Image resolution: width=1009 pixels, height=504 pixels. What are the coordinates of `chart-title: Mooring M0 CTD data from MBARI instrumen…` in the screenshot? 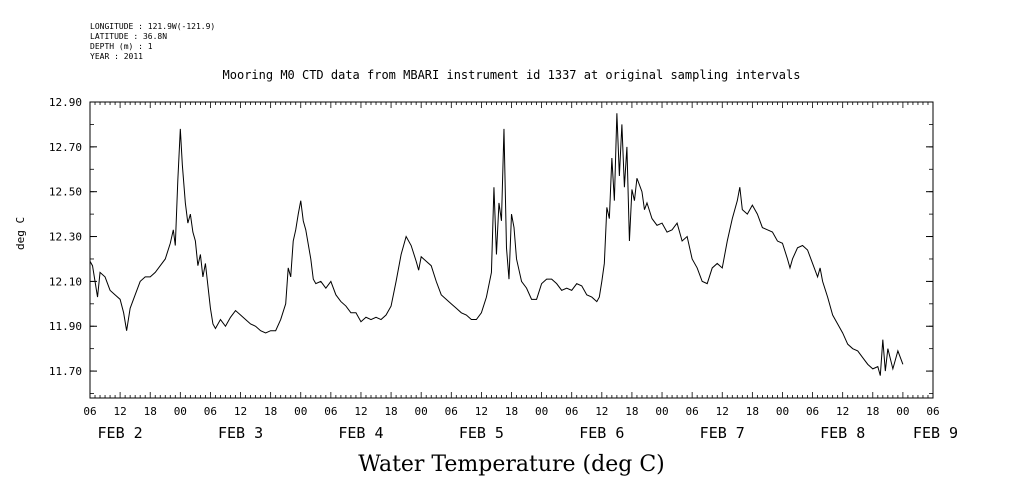 It's located at (511, 75).